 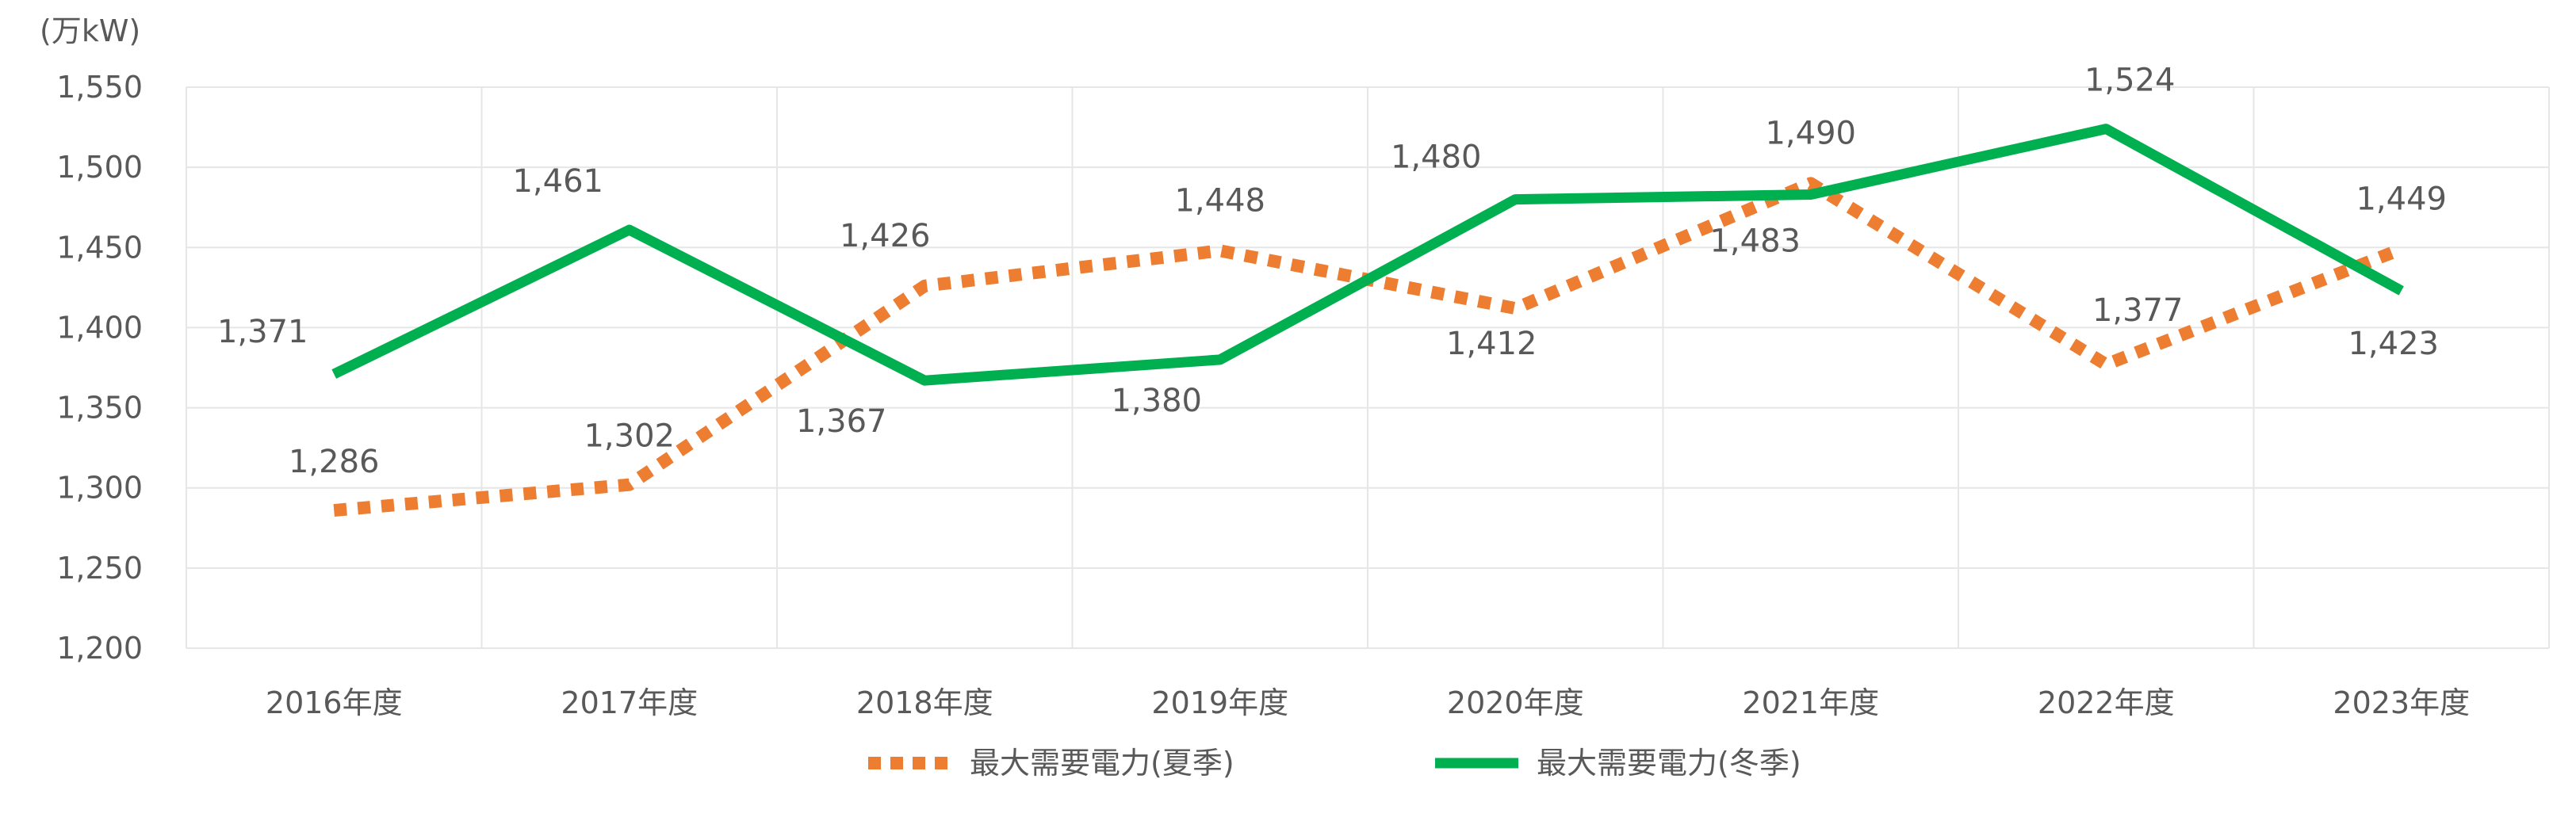 I want to click on summer-data-label: 1,377, so click(x=2138, y=310).